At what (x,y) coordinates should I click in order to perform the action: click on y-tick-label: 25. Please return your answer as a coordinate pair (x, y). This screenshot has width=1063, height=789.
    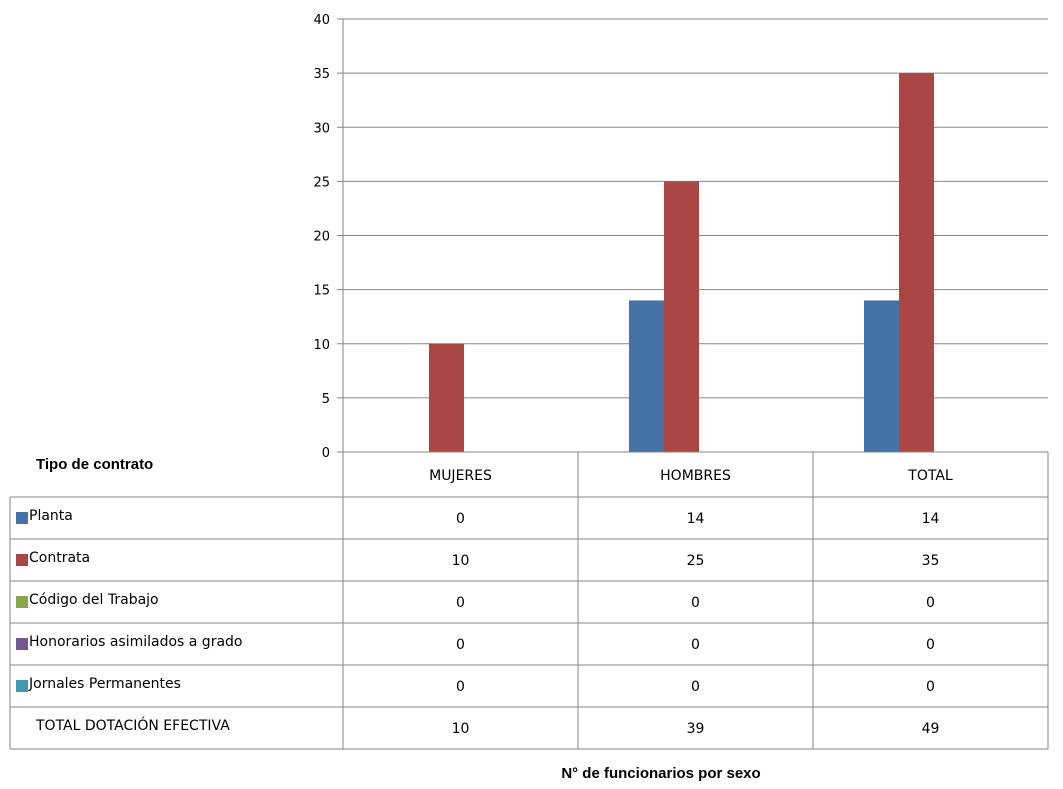
    Looking at the image, I should click on (321, 182).